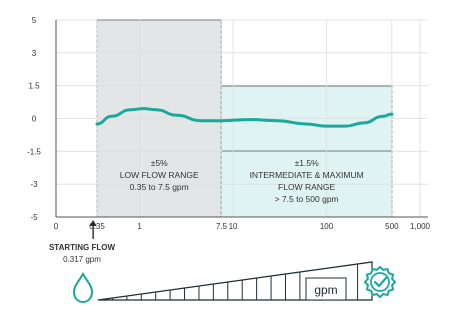  I want to click on gpm-label: gpm, so click(325, 290).